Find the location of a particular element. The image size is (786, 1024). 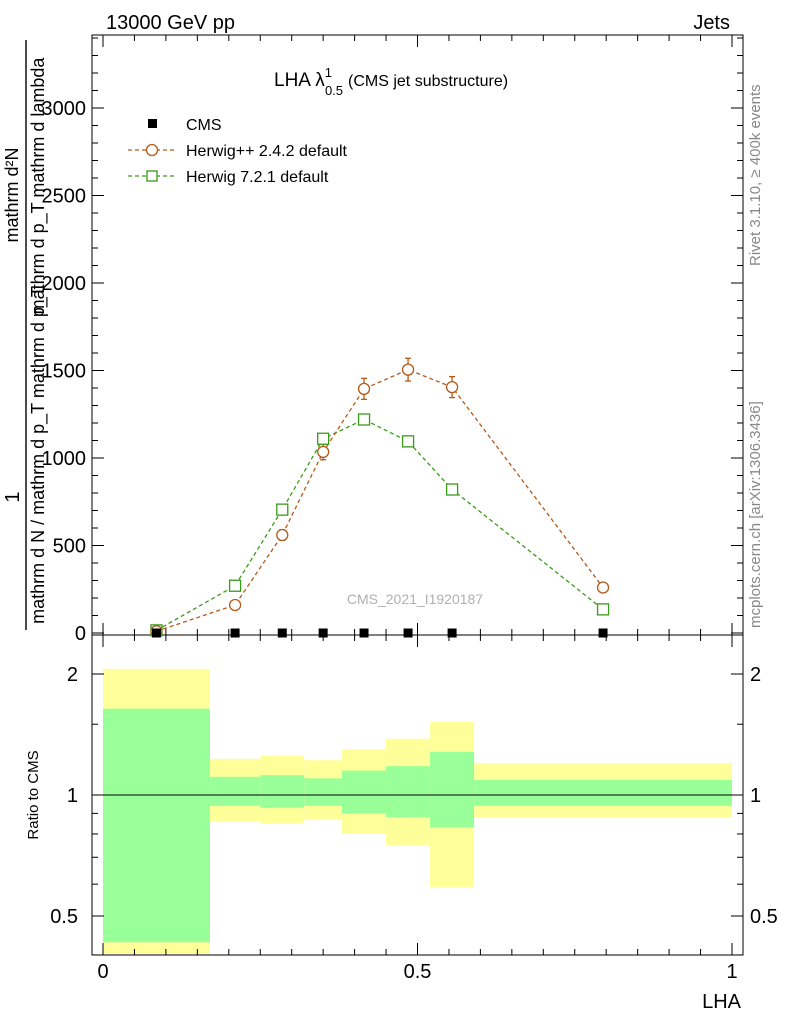

herwig-old-line is located at coordinates (380, 500).